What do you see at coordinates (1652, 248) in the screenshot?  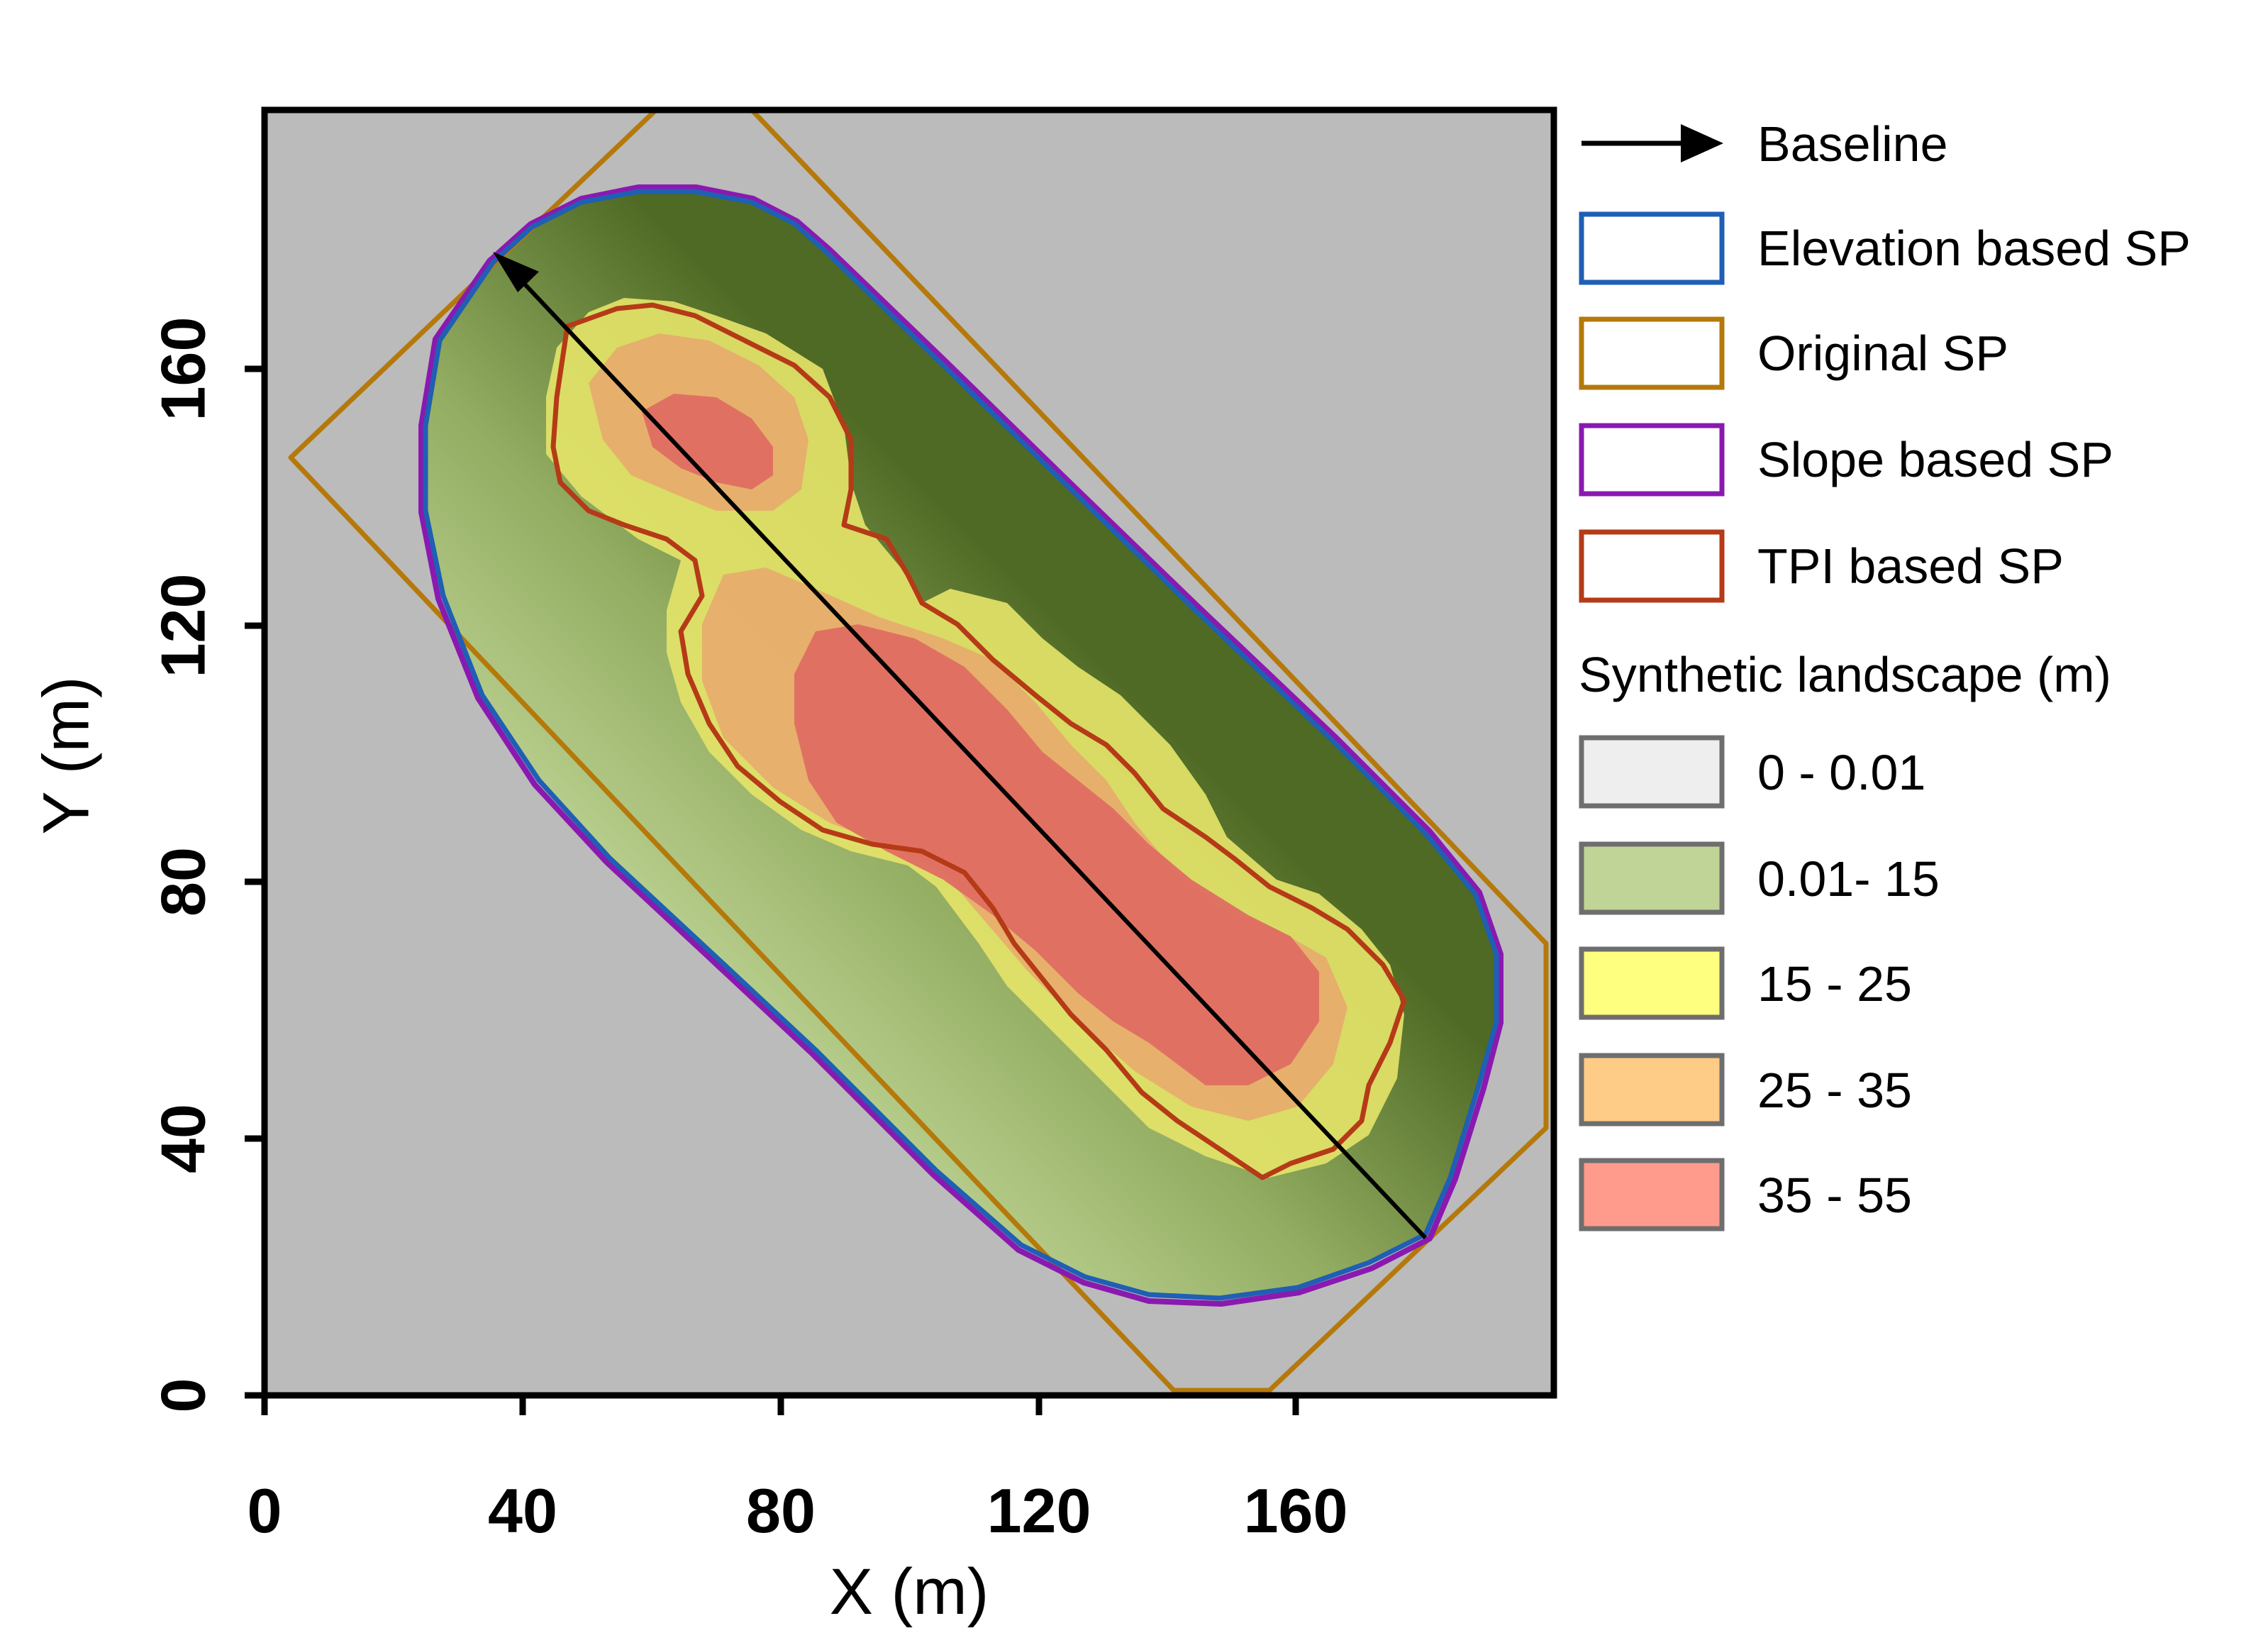 I see `legend-swatch-elevation` at bounding box center [1652, 248].